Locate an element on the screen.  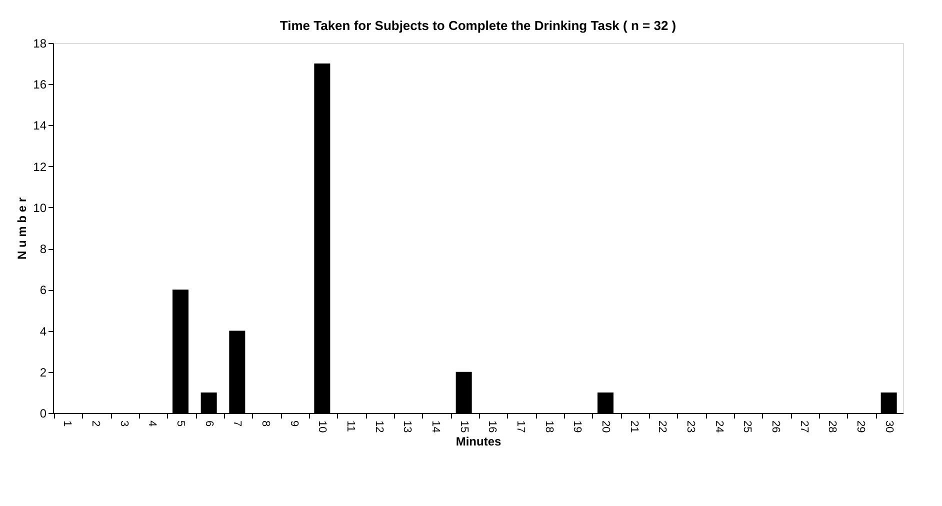
x-tick-label: 24 is located at coordinates (718, 426).